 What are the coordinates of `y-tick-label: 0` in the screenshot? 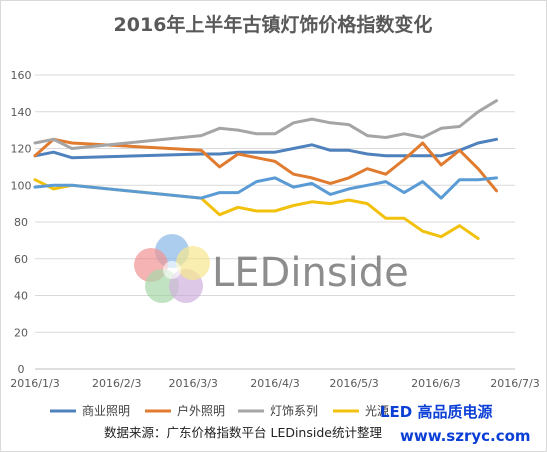 It's located at (21, 369).